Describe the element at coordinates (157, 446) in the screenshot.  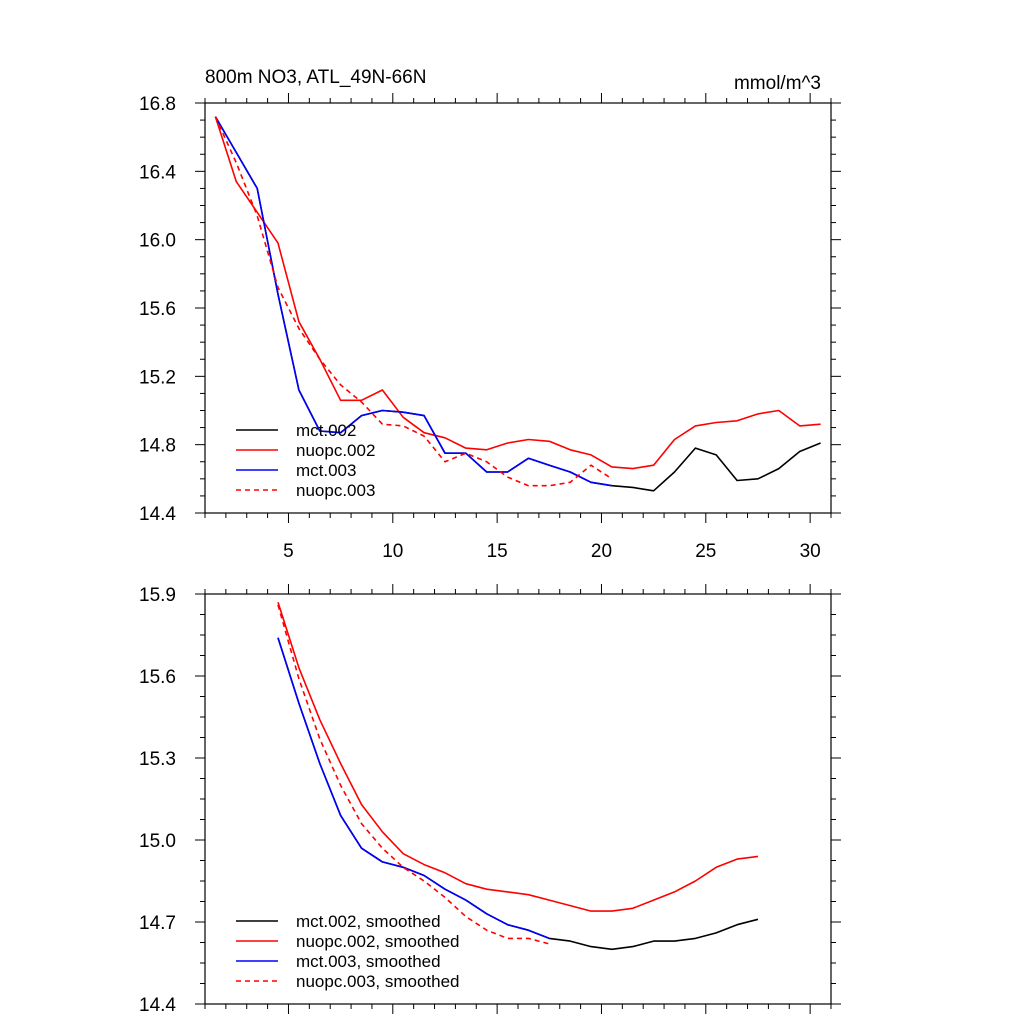
I see `y-tick-label: 14.8` at that location.